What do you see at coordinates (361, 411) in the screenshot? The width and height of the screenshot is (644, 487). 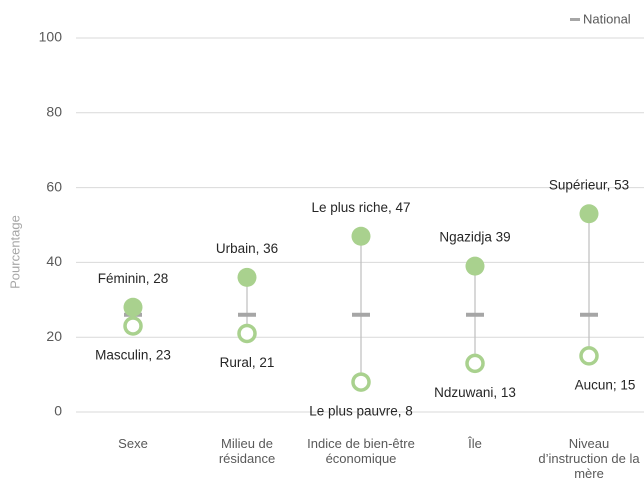 I see `data-label: Le plus pauvre, 8` at bounding box center [361, 411].